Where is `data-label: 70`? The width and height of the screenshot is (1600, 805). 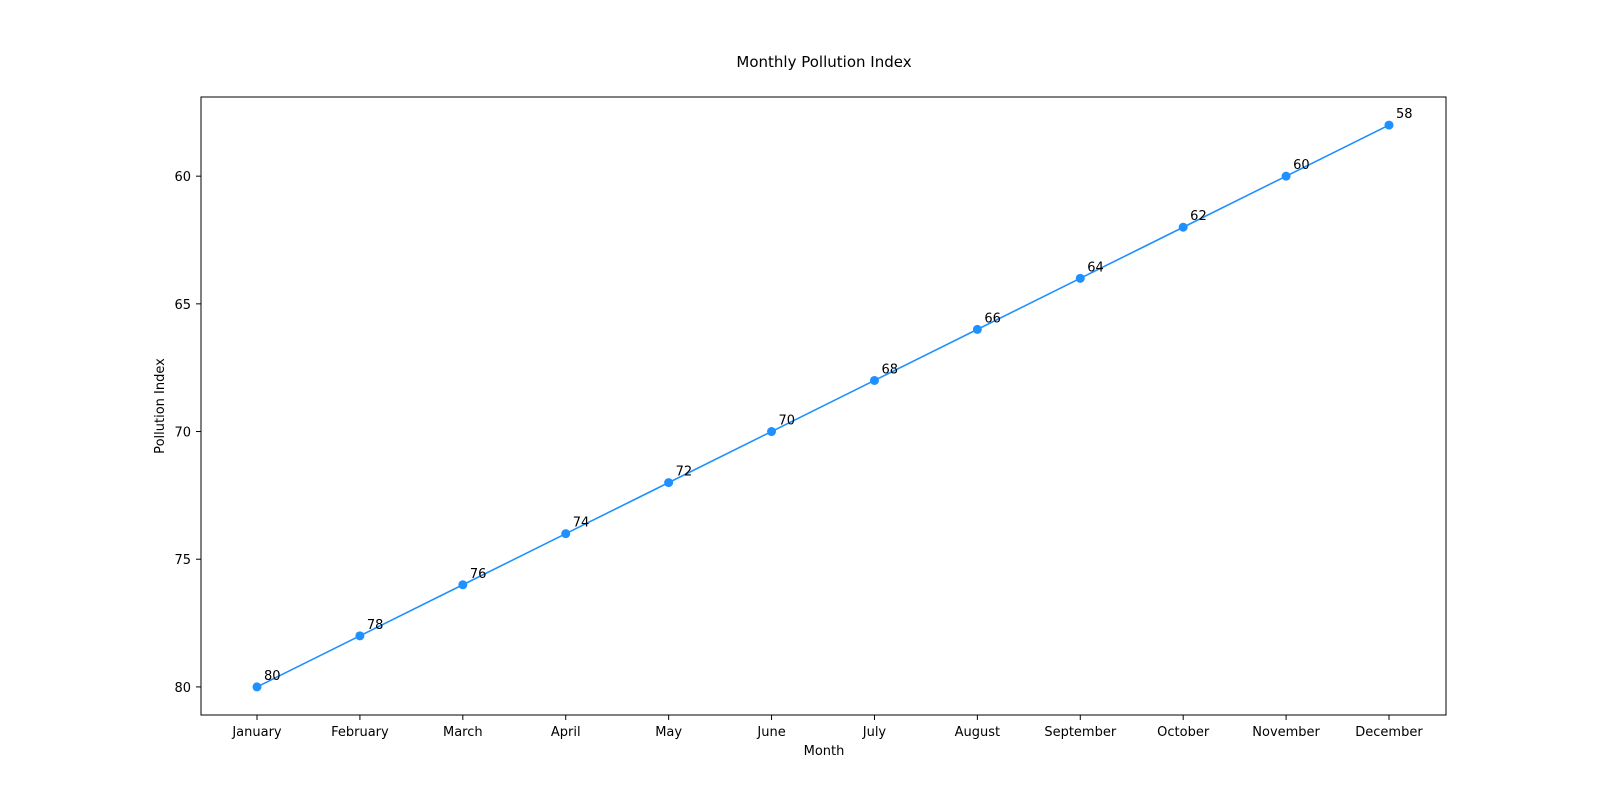 data-label: 70 is located at coordinates (787, 421).